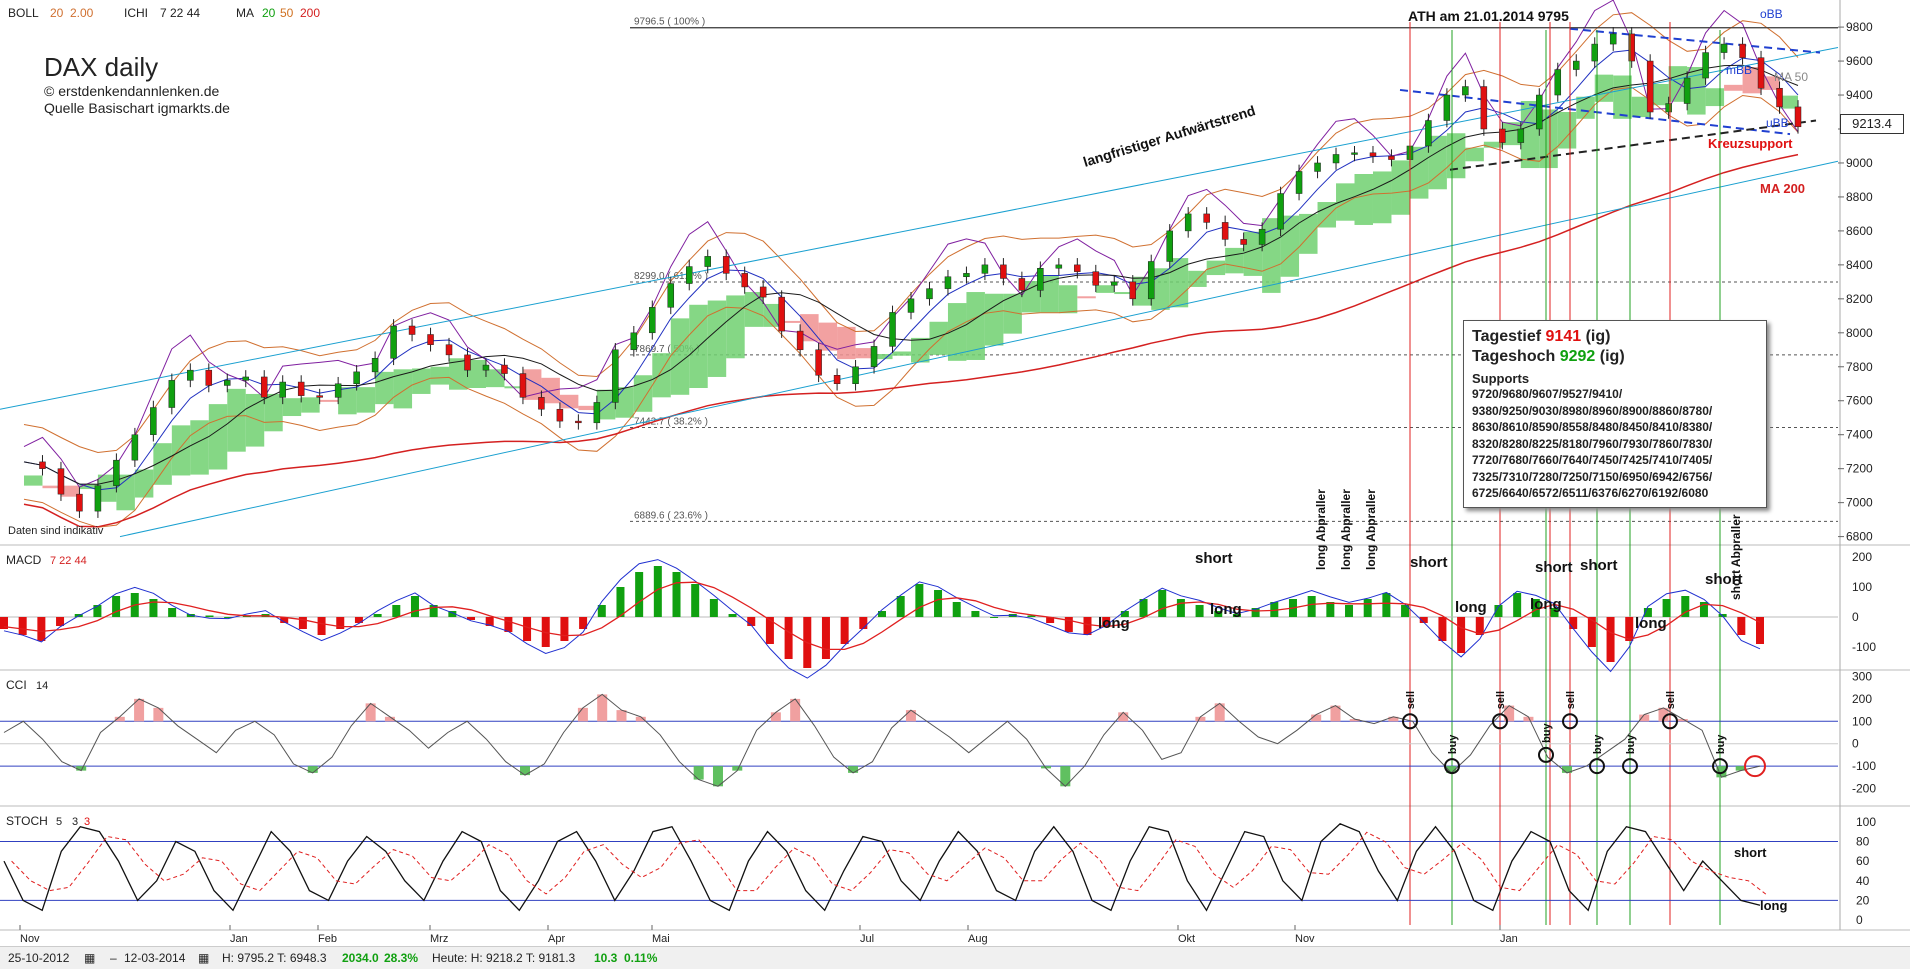 The width and height of the screenshot is (1910, 973). I want to click on legend-boll-p1: 20, so click(57, 13).